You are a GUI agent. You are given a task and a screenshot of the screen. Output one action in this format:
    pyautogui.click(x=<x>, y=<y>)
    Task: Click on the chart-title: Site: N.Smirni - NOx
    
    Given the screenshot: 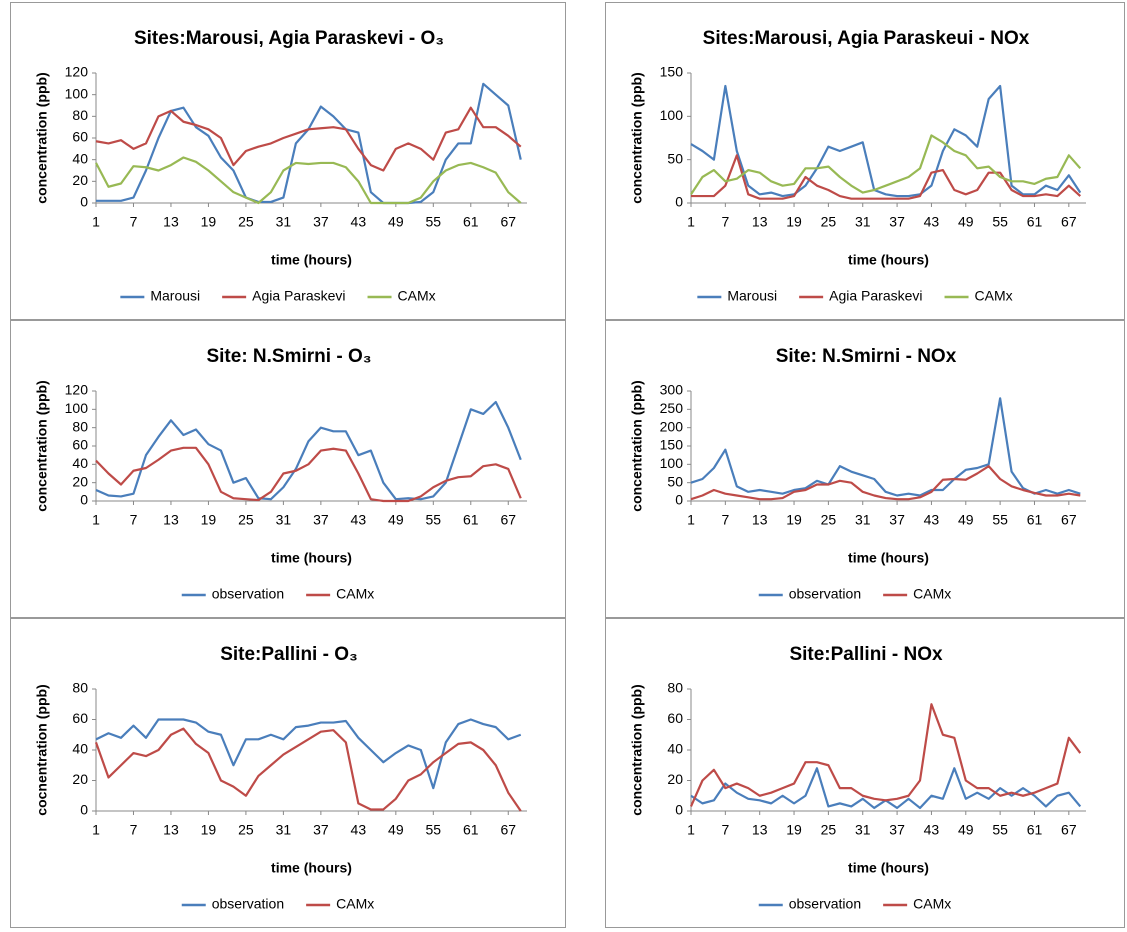 What is the action you would take?
    pyautogui.click(x=866, y=356)
    